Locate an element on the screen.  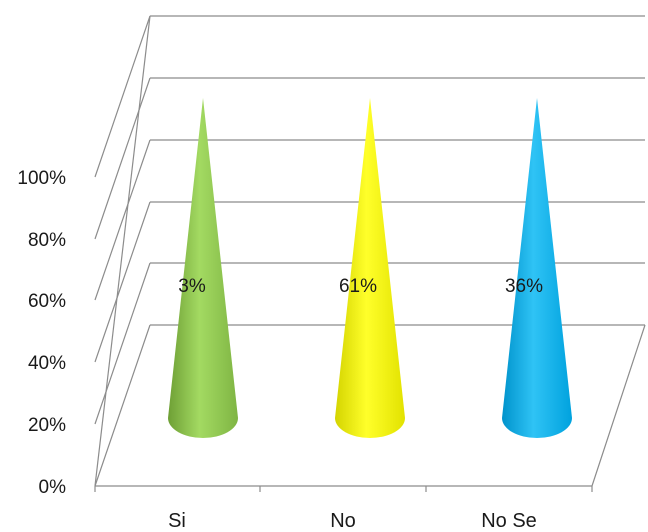
cone-bar-no-se is located at coordinates (537, 268).